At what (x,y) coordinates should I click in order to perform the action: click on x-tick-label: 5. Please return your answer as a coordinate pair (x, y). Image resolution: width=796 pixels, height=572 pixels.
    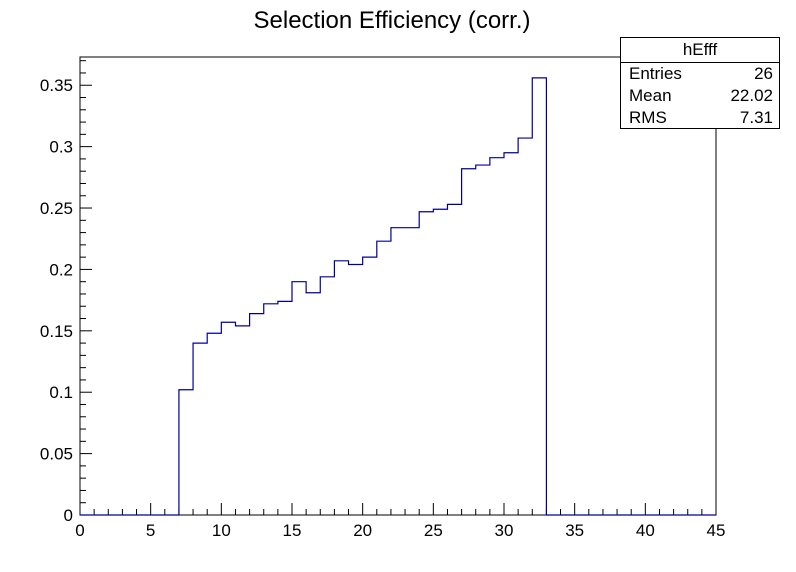
    Looking at the image, I should click on (150, 530).